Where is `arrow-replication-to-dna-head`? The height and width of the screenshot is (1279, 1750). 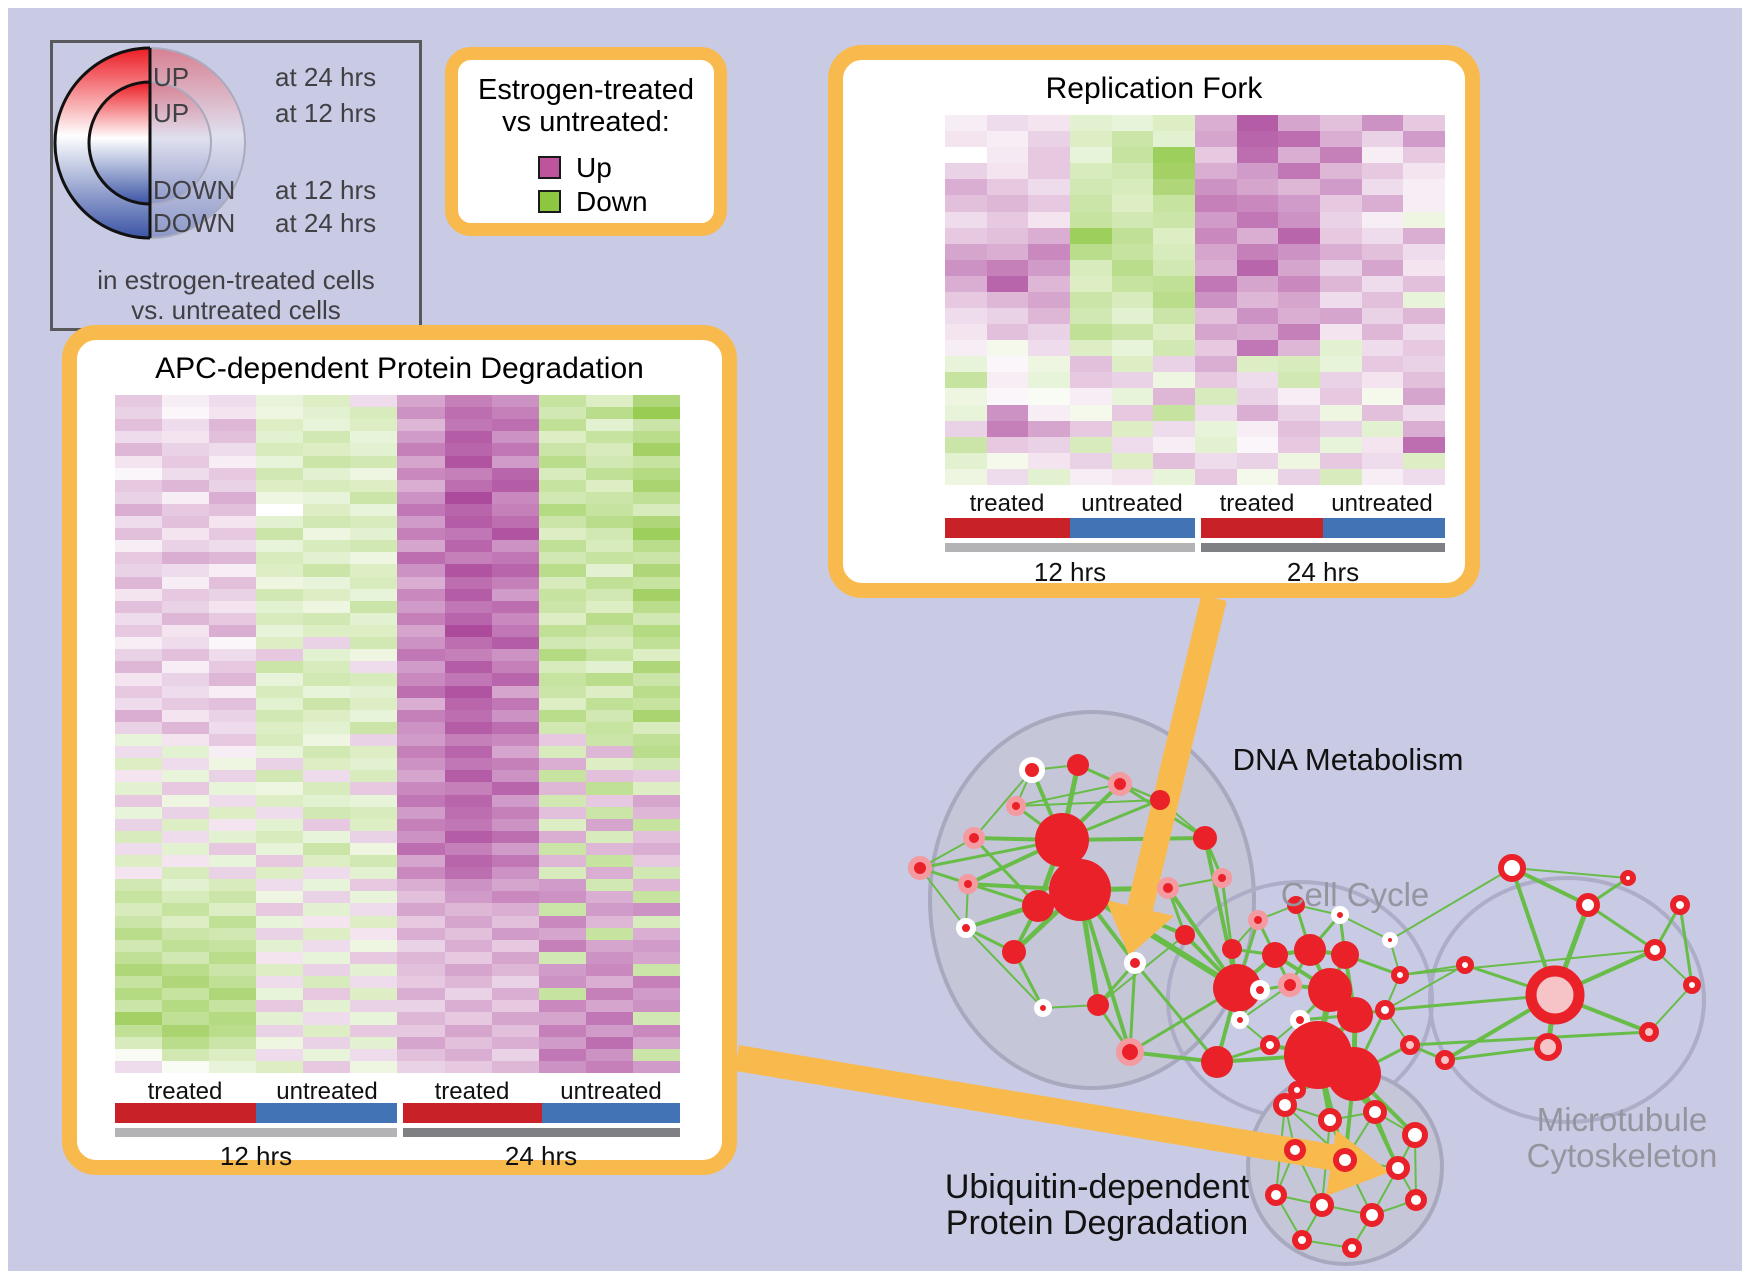
arrow-replication-to-dna-head is located at coordinates (1140, 928).